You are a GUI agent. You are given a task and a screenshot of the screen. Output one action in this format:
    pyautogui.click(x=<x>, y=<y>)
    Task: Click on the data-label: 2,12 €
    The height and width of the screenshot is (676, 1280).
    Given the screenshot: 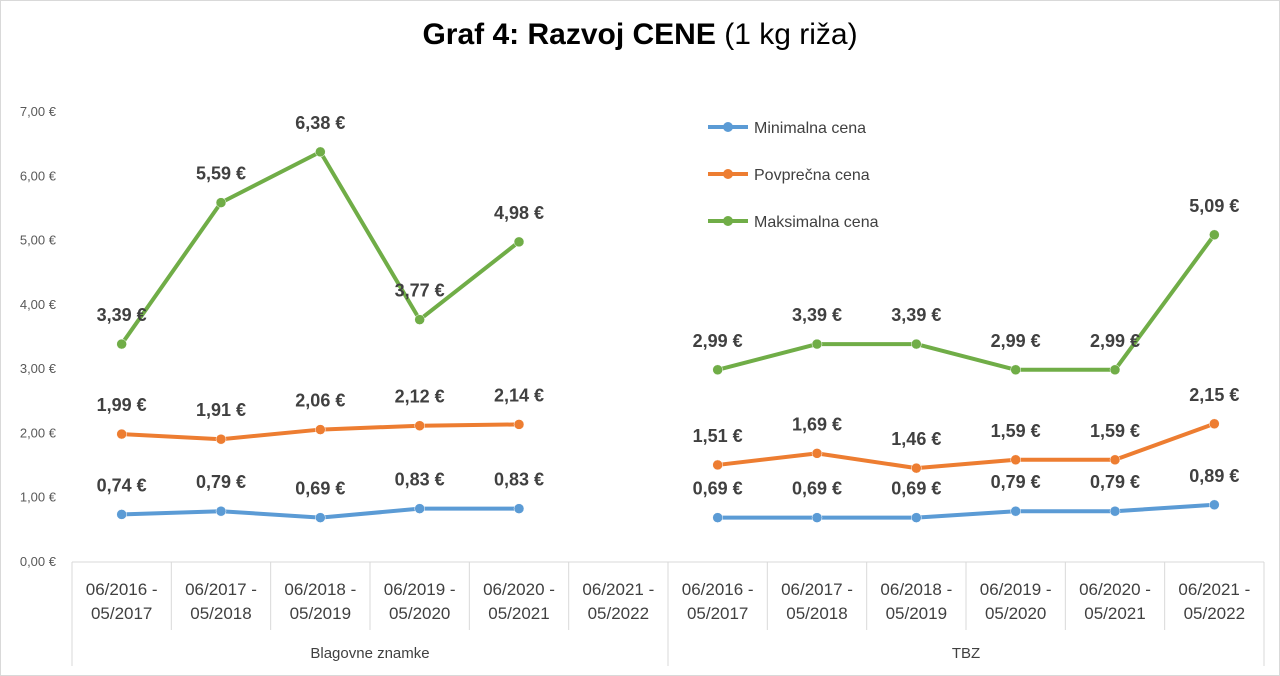 What is the action you would take?
    pyautogui.click(x=420, y=397)
    